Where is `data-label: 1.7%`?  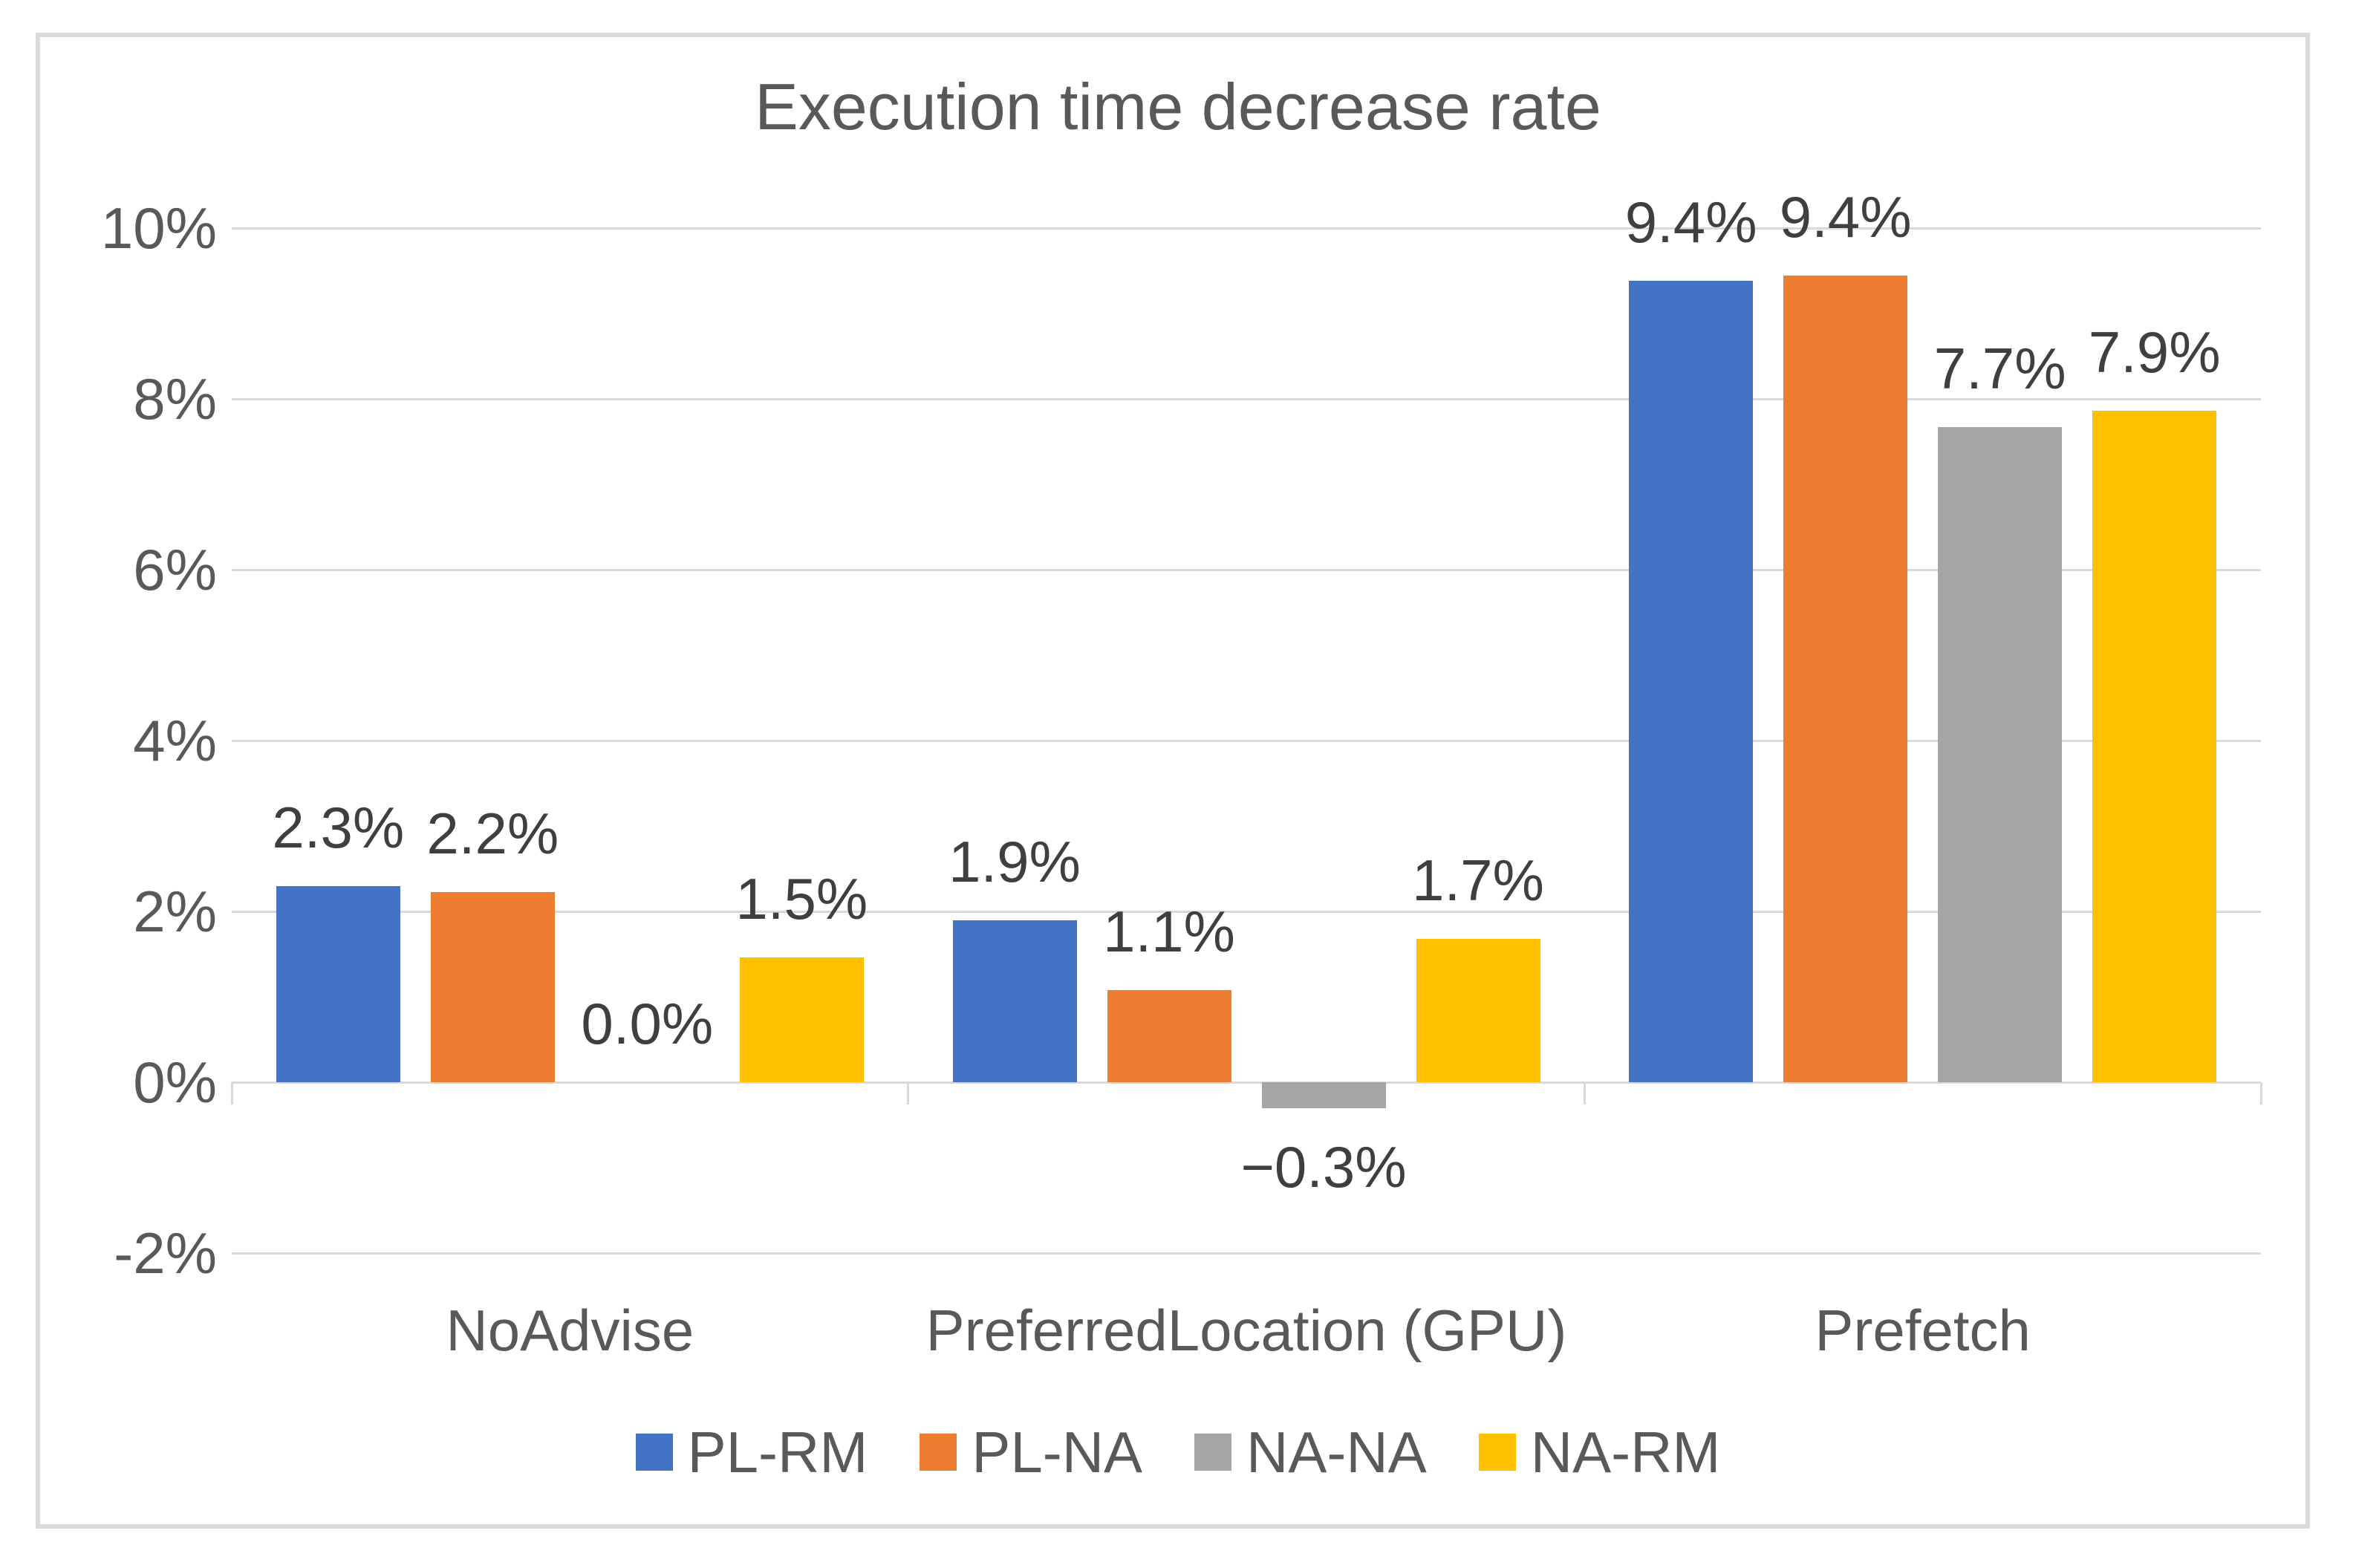
data-label: 1.7% is located at coordinates (1478, 880).